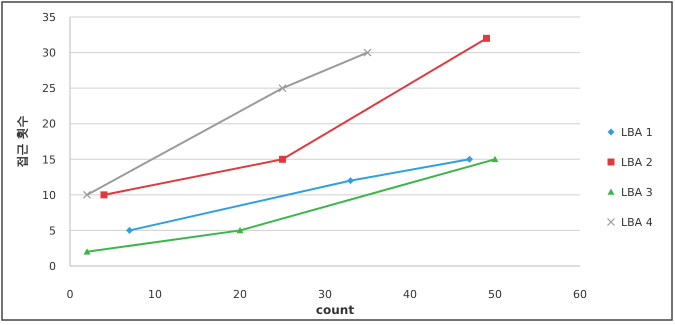  Describe the element at coordinates (49, 53) in the screenshot. I see `y-tick-label: 30` at that location.